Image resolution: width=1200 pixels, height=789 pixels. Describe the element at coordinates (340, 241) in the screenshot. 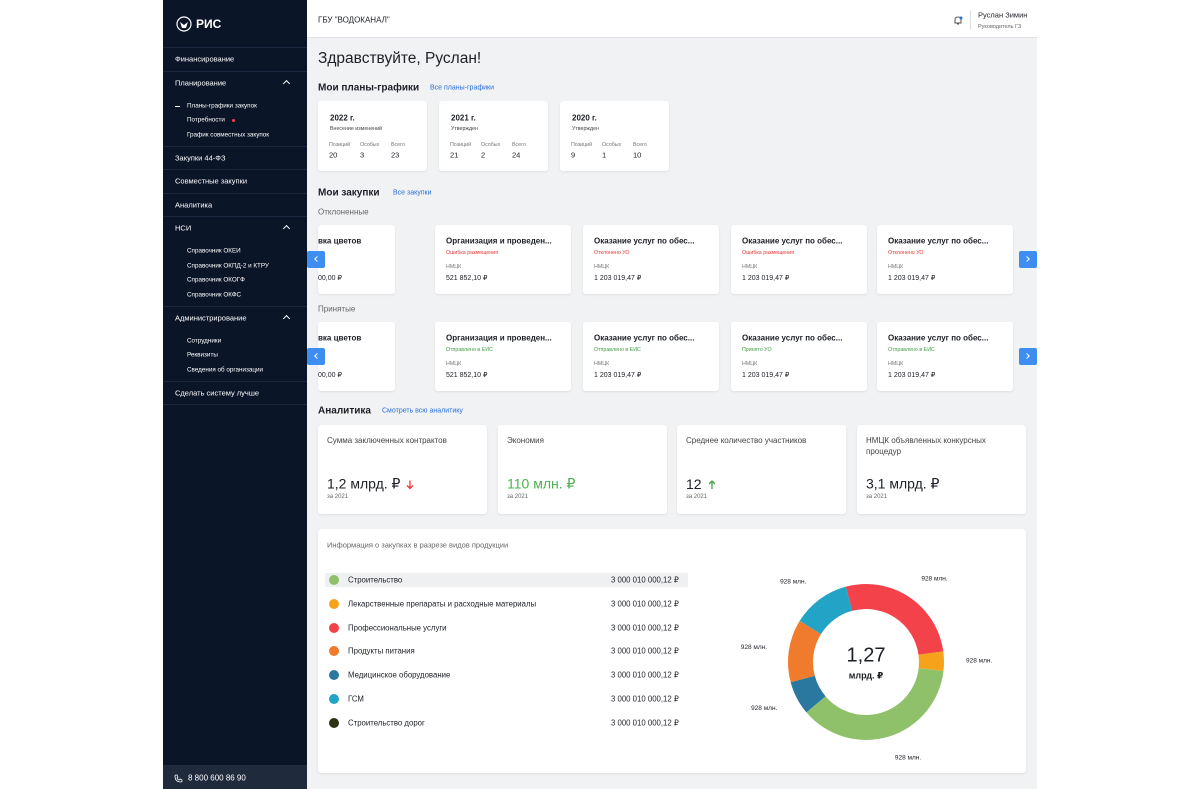

I see `card-title: вка цветов` at that location.